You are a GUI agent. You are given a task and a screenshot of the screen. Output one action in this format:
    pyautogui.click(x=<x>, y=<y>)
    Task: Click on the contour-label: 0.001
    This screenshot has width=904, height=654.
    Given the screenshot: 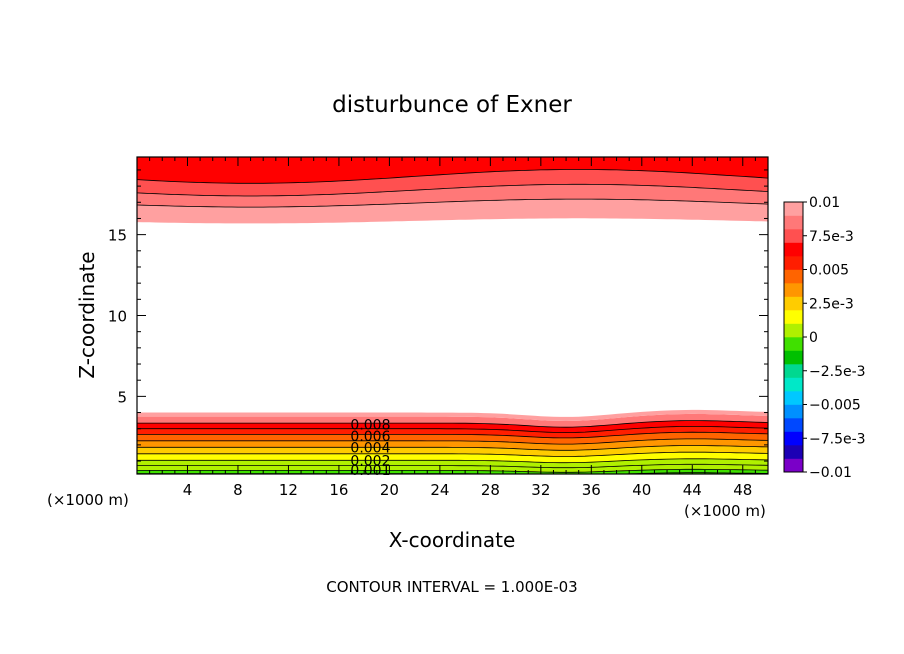 What is the action you would take?
    pyautogui.click(x=370, y=471)
    